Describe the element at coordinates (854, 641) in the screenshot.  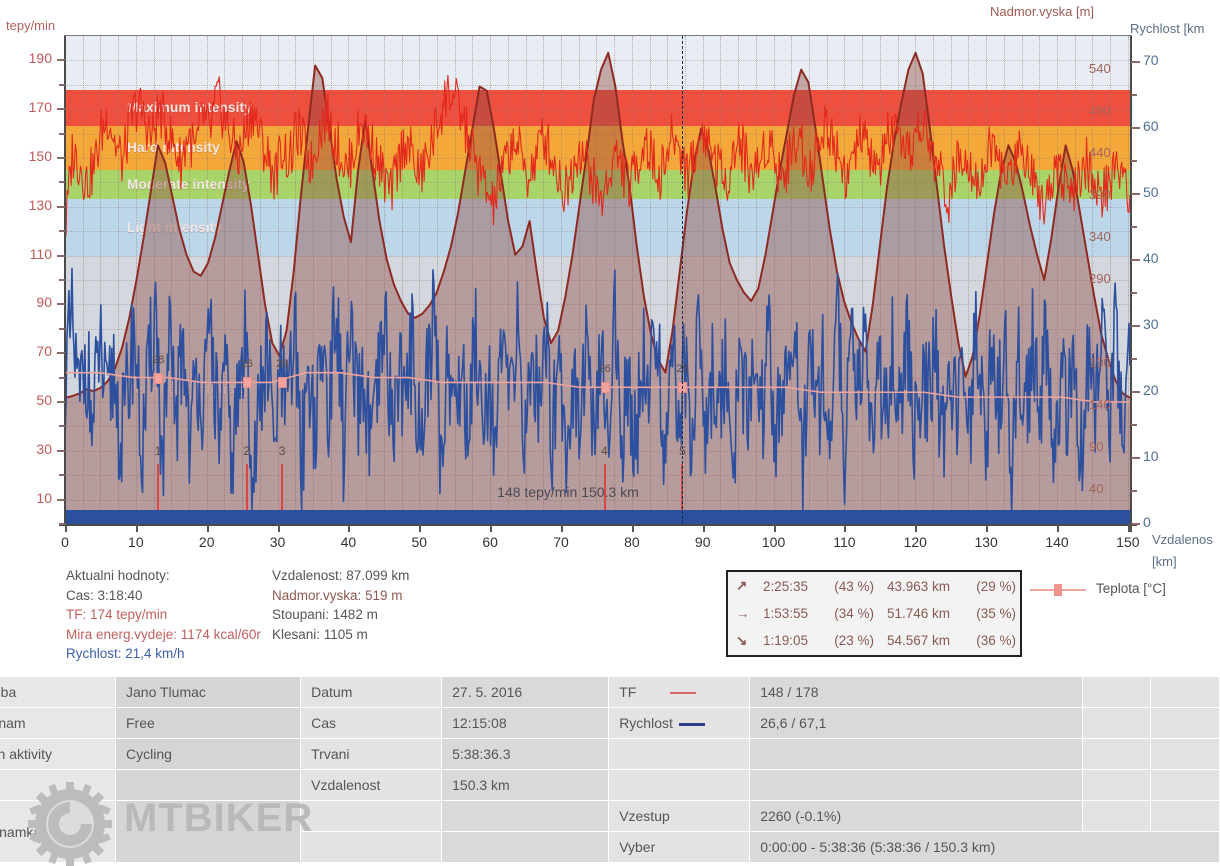
I see `gradient-time-pct: (23 %)` at that location.